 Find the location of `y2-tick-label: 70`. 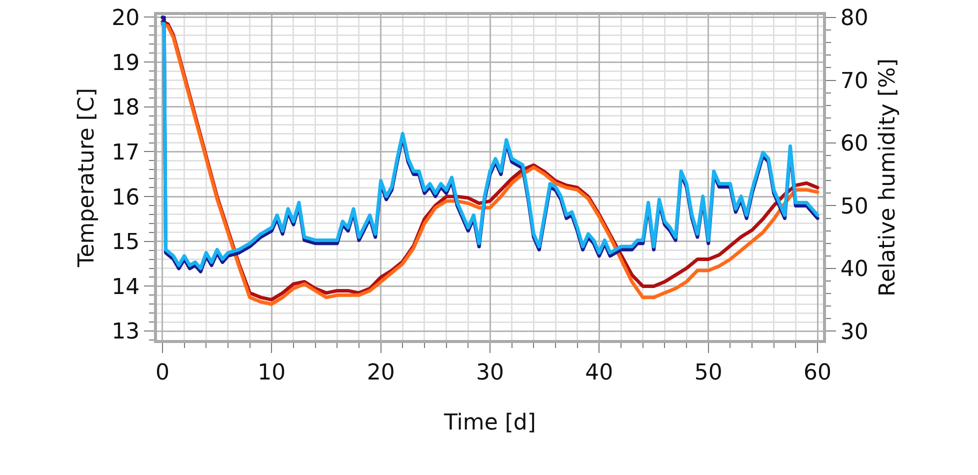

y2-tick-label: 70 is located at coordinates (854, 81).